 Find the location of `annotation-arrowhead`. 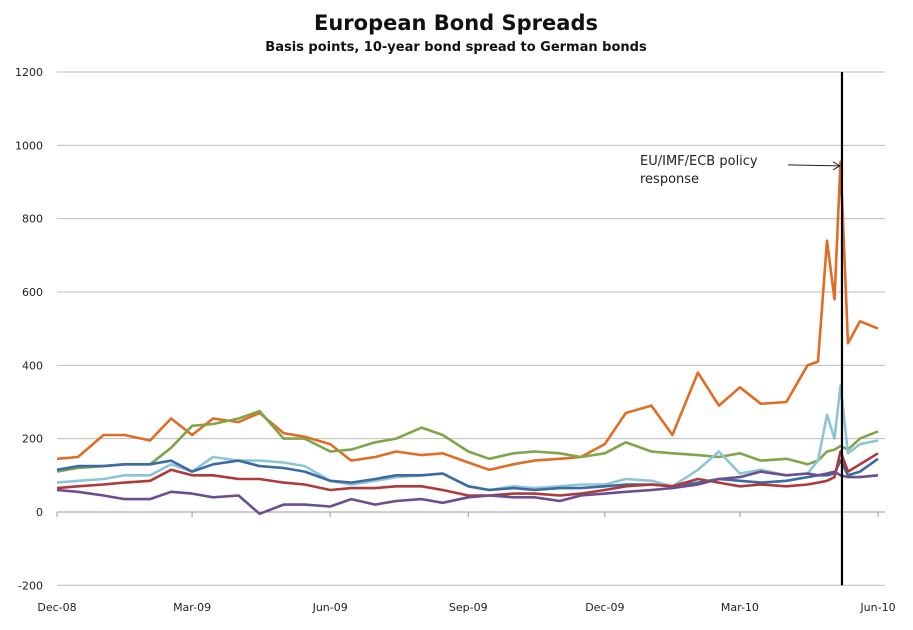

annotation-arrowhead is located at coordinates (836, 166).